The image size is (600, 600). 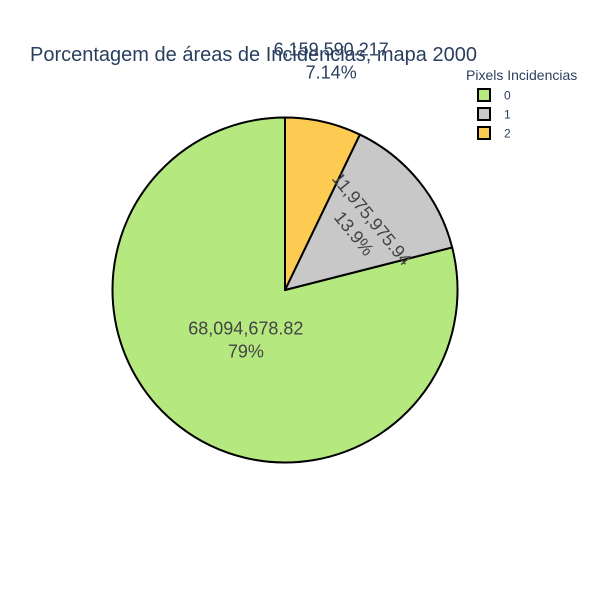 What do you see at coordinates (331, 72) in the screenshot?
I see `slice-percent-label: 7.14%` at bounding box center [331, 72].